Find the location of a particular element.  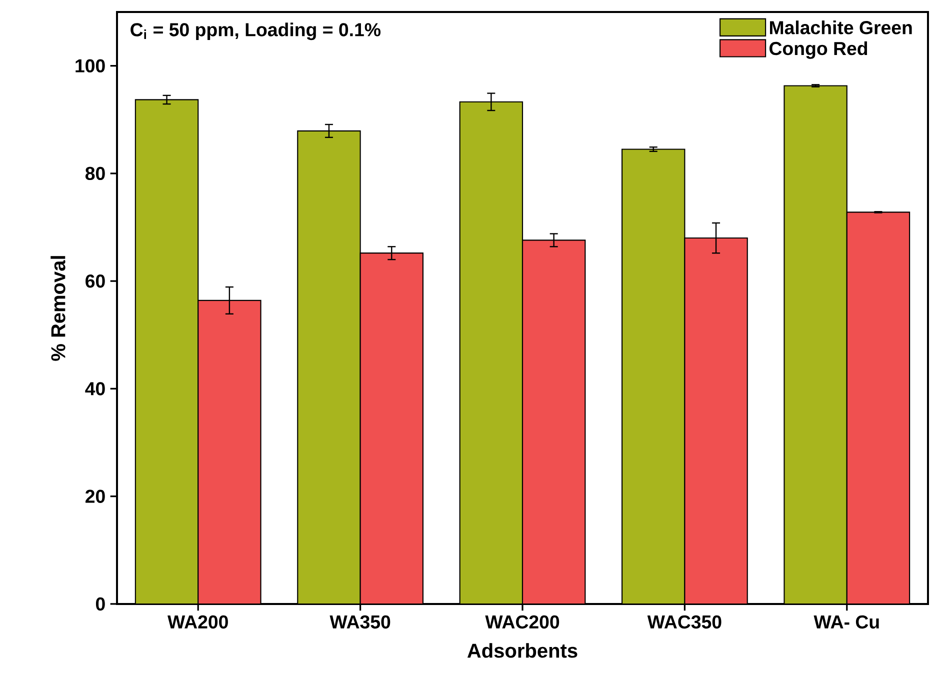

annotation: C$_{i}$ = 50 ppm, Loading = 0.1% is located at coordinates (255, 31).